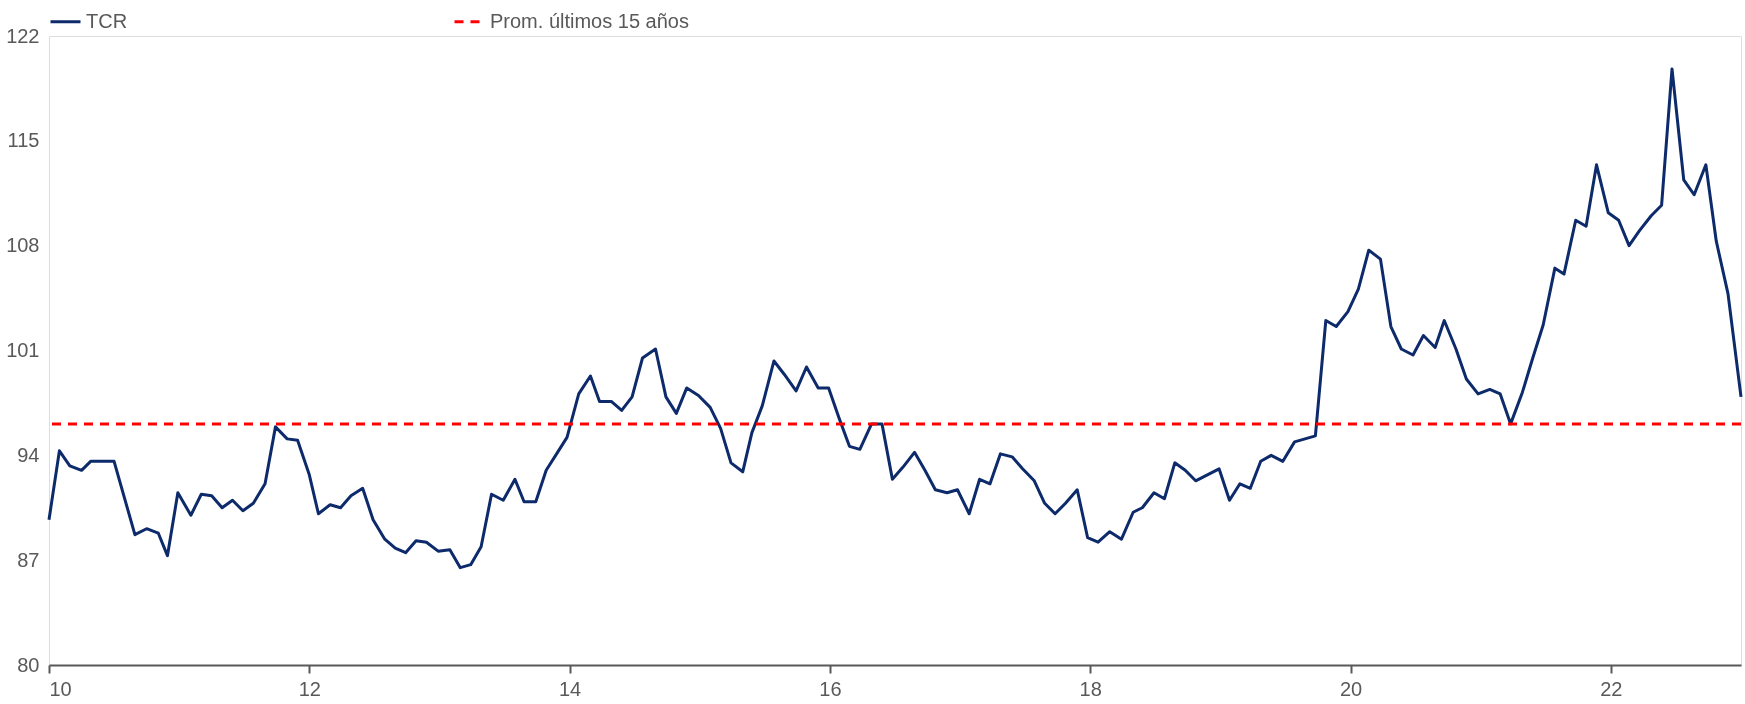  I want to click on x-tick-label: 12, so click(309, 688).